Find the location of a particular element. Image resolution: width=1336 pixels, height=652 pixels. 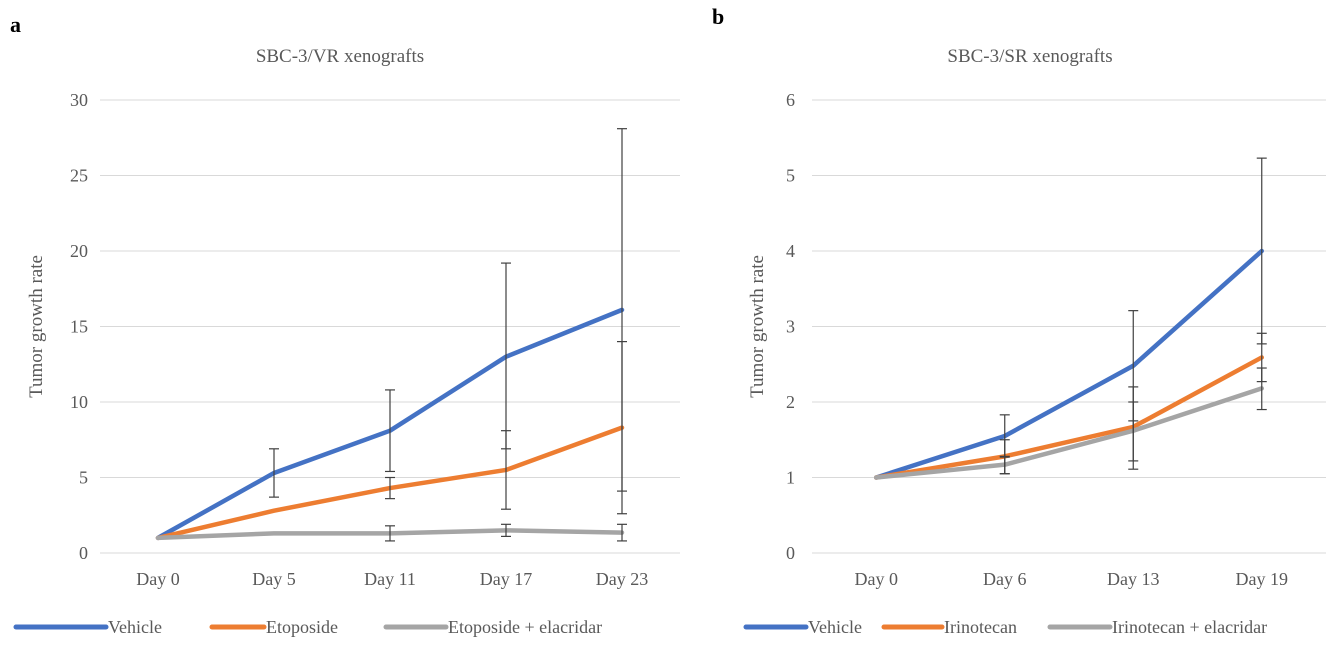

y-tick-label: 3 is located at coordinates (790, 327).